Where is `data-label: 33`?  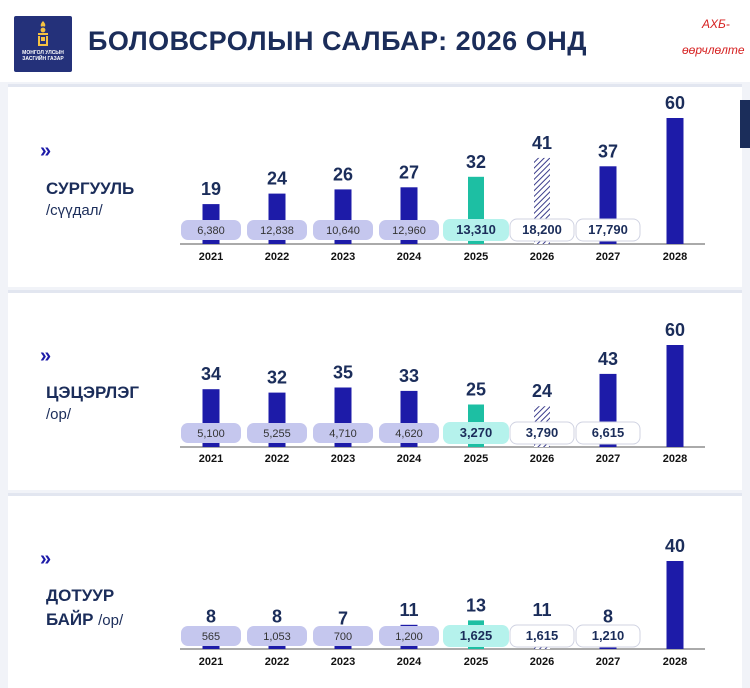 data-label: 33 is located at coordinates (409, 376).